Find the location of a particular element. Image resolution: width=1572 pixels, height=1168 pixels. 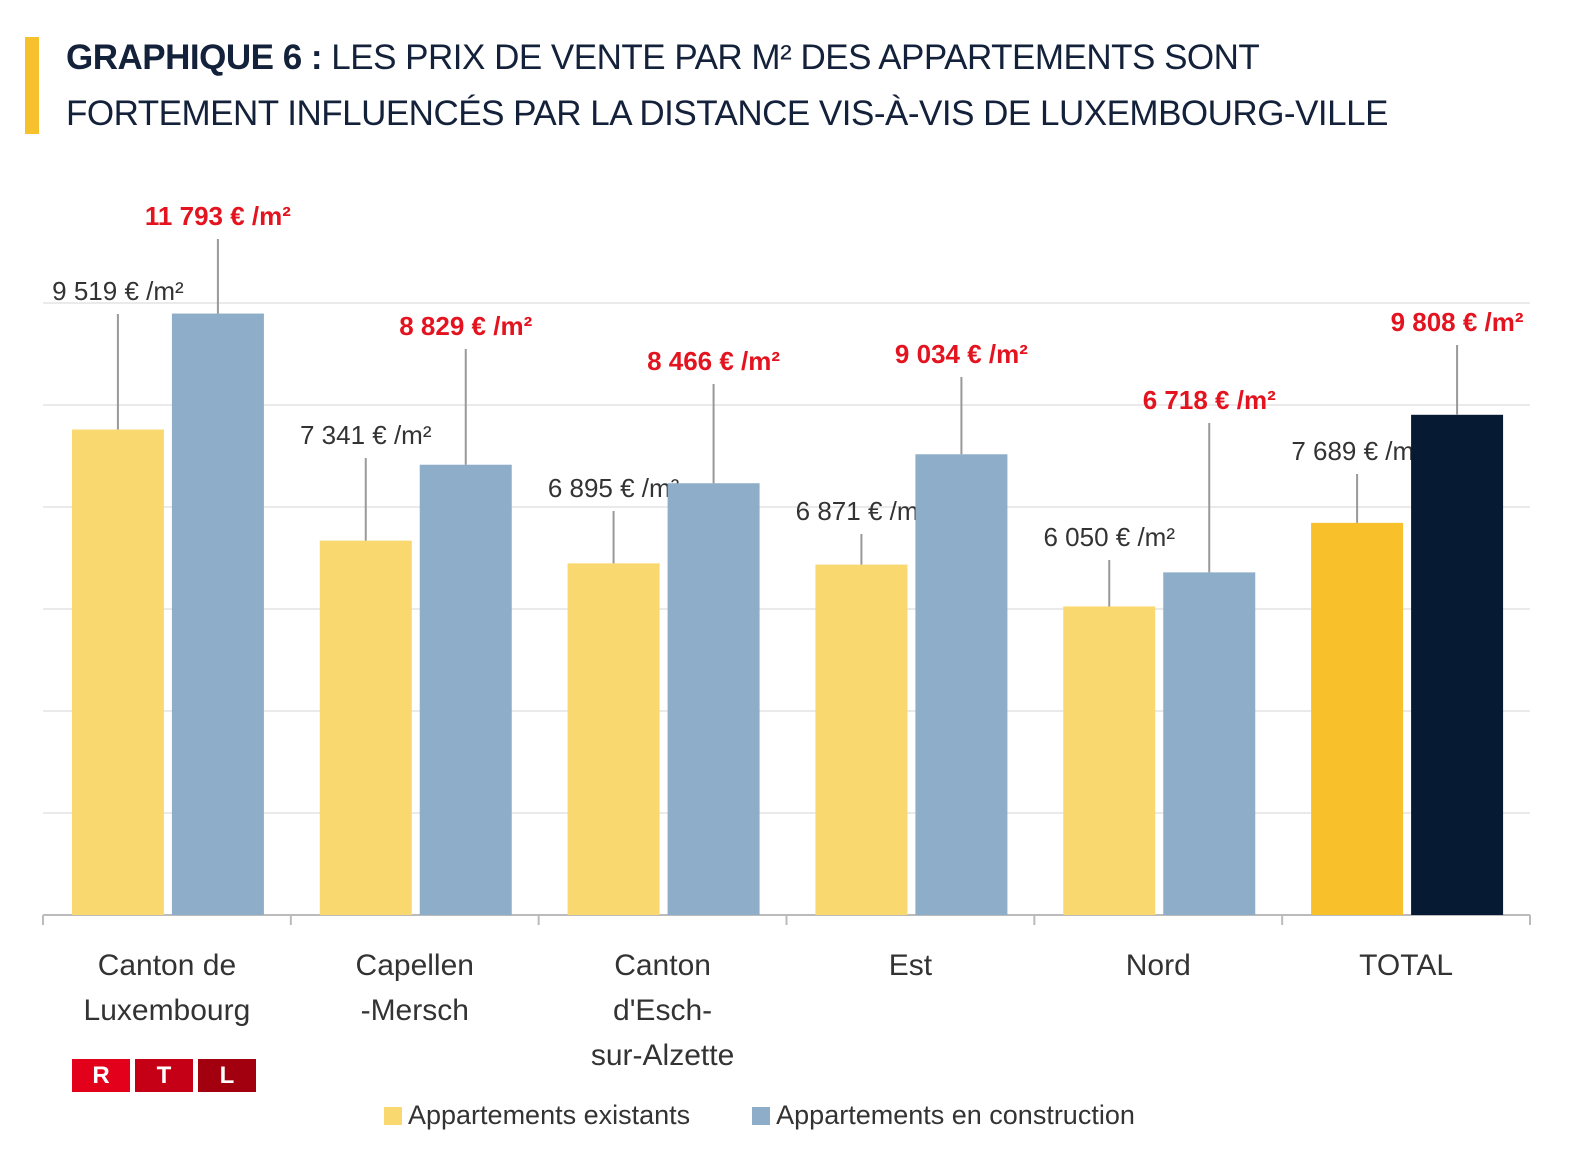

x-tick-label: d'Esch- is located at coordinates (662, 1010).